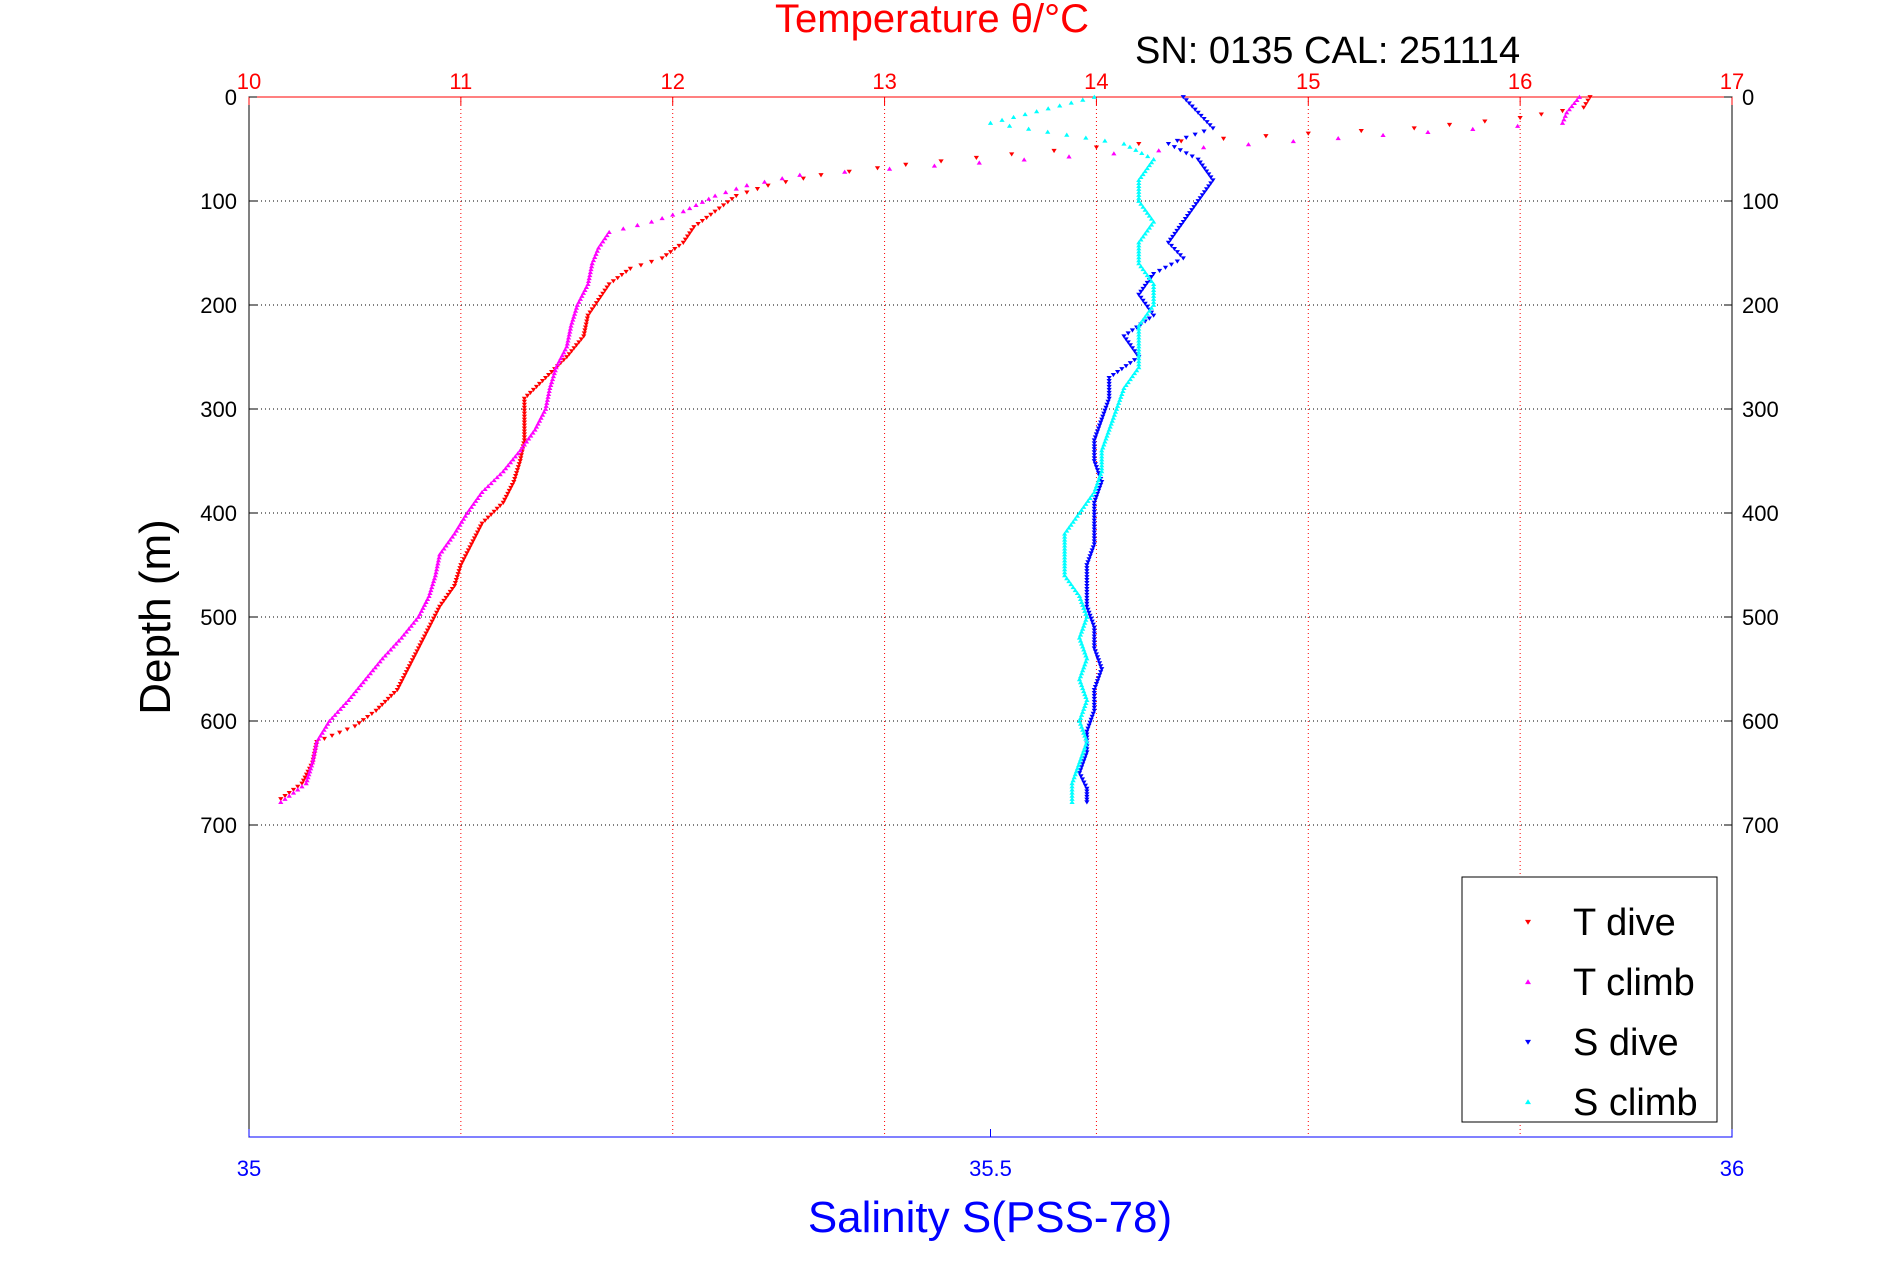 The image size is (1891, 1262). What do you see at coordinates (460, 81) in the screenshot?
I see `top-tick-label: 11` at bounding box center [460, 81].